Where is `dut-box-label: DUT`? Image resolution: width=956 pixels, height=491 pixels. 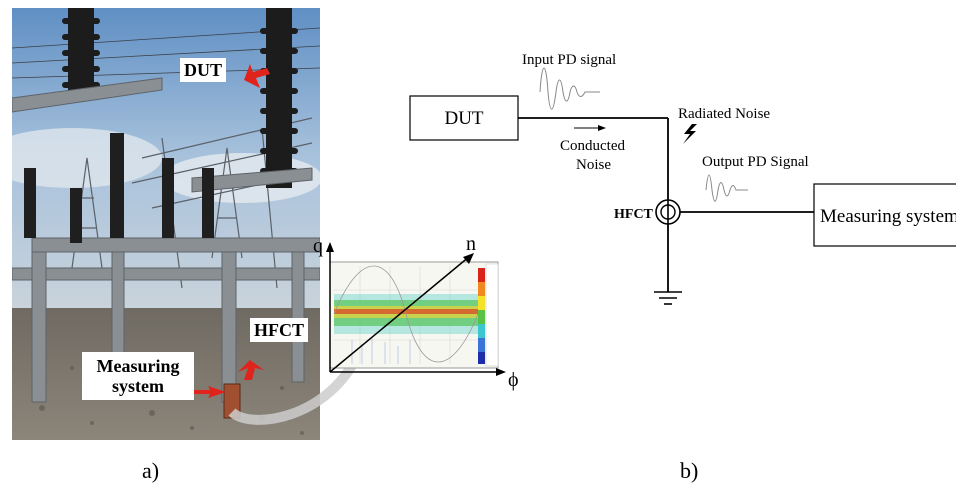 dut-box-label: DUT is located at coordinates (463, 118).